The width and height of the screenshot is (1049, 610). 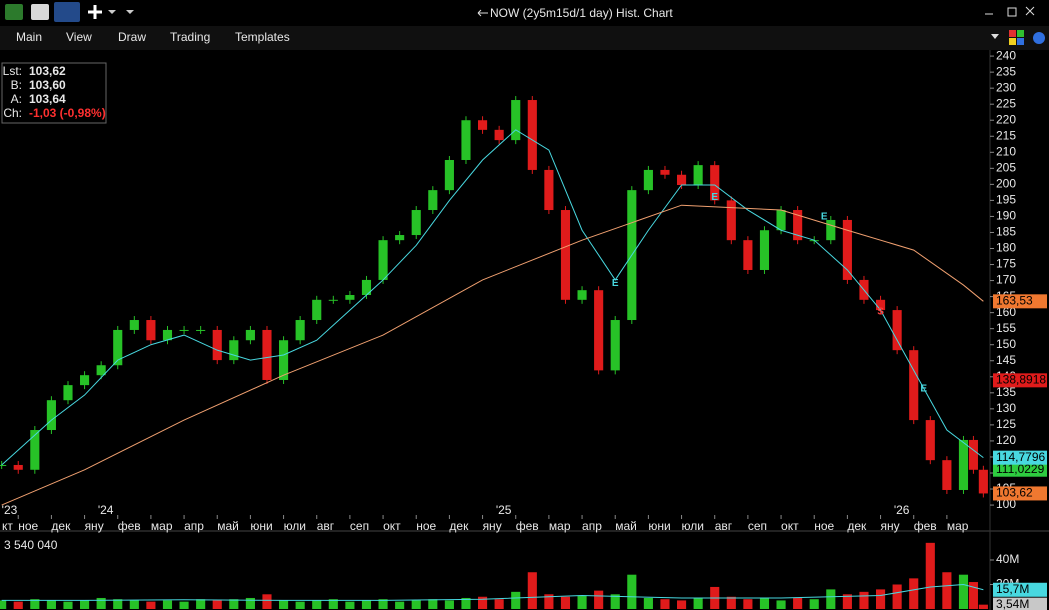 I want to click on x-tick-label: апр, so click(x=194, y=526).